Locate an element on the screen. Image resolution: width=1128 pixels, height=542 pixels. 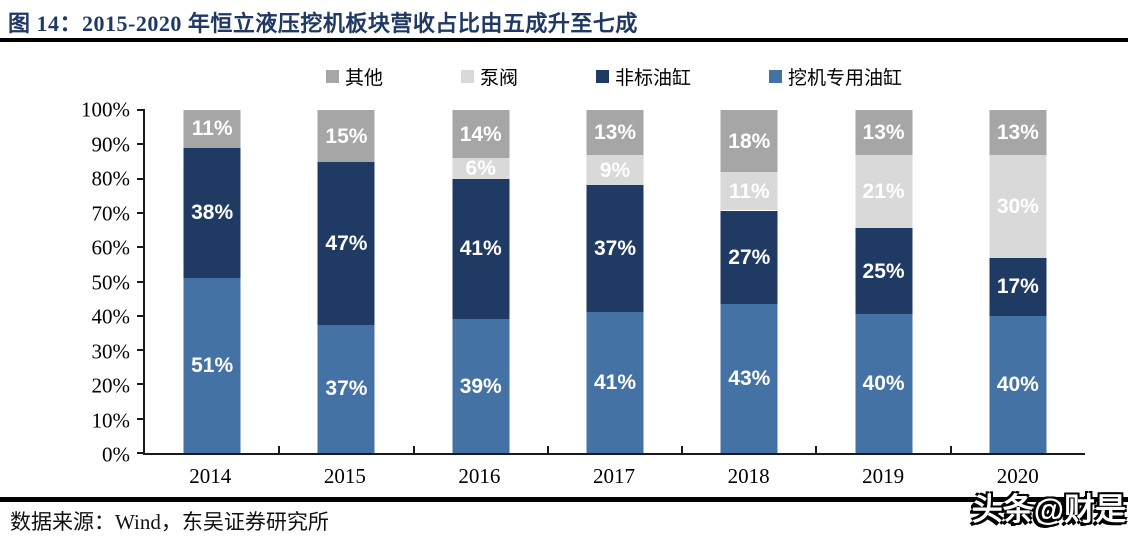
bar-segment-label: 51% is located at coordinates (212, 366).